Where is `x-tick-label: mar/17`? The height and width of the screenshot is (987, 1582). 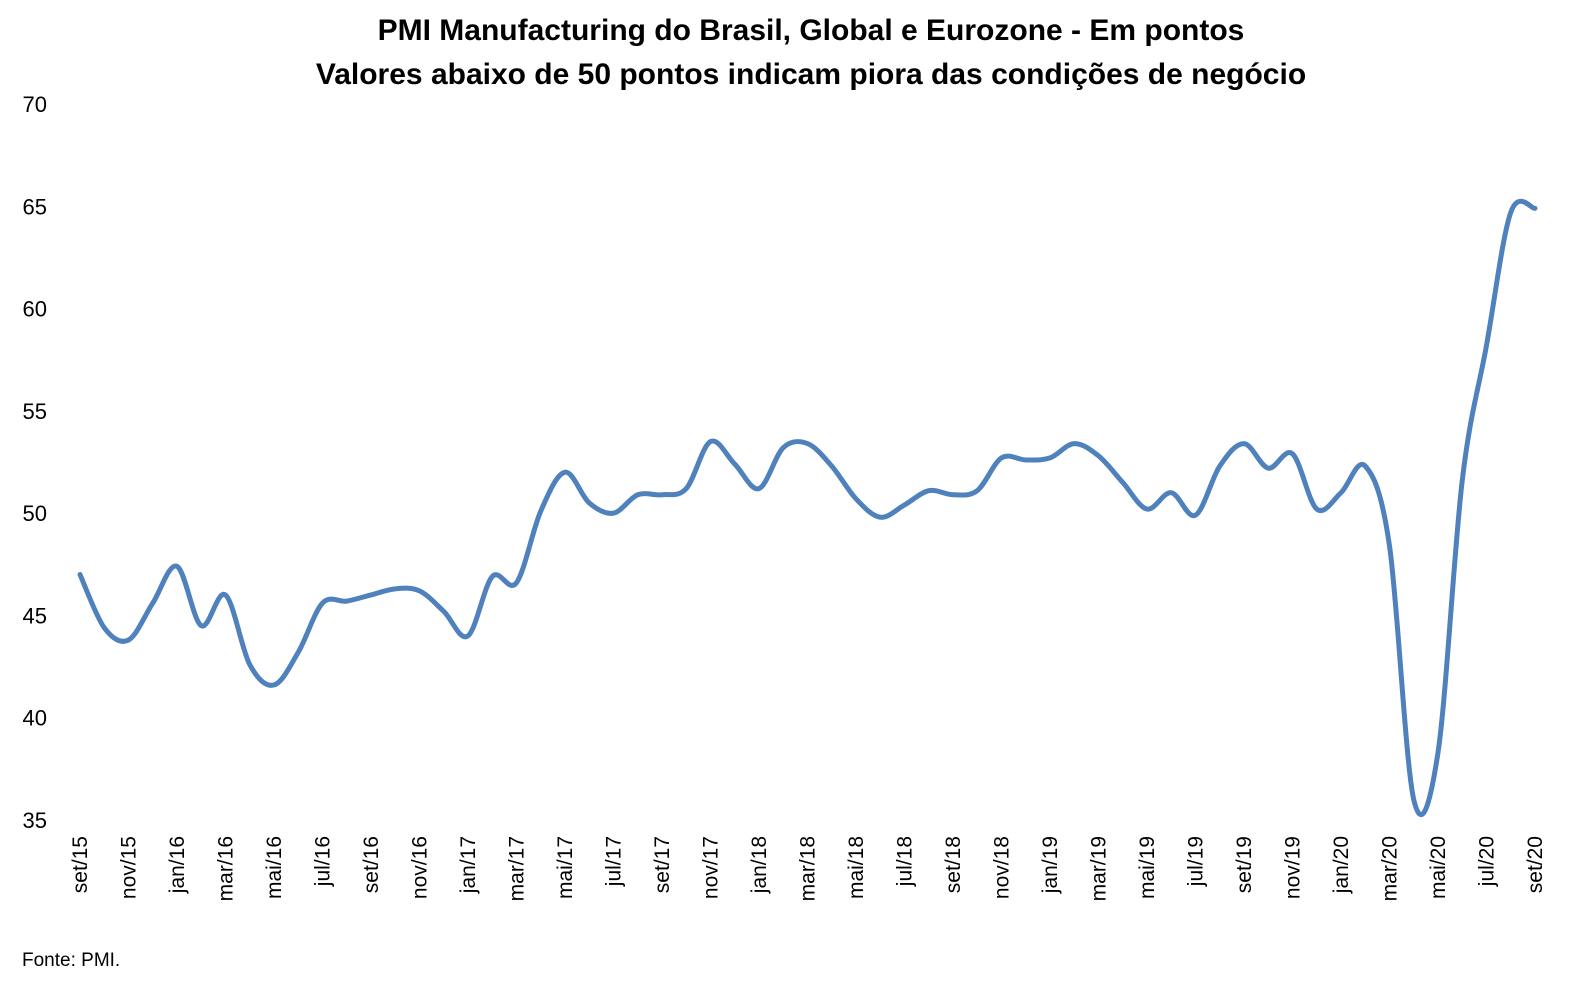 x-tick-label: mar/17 is located at coordinates (517, 868).